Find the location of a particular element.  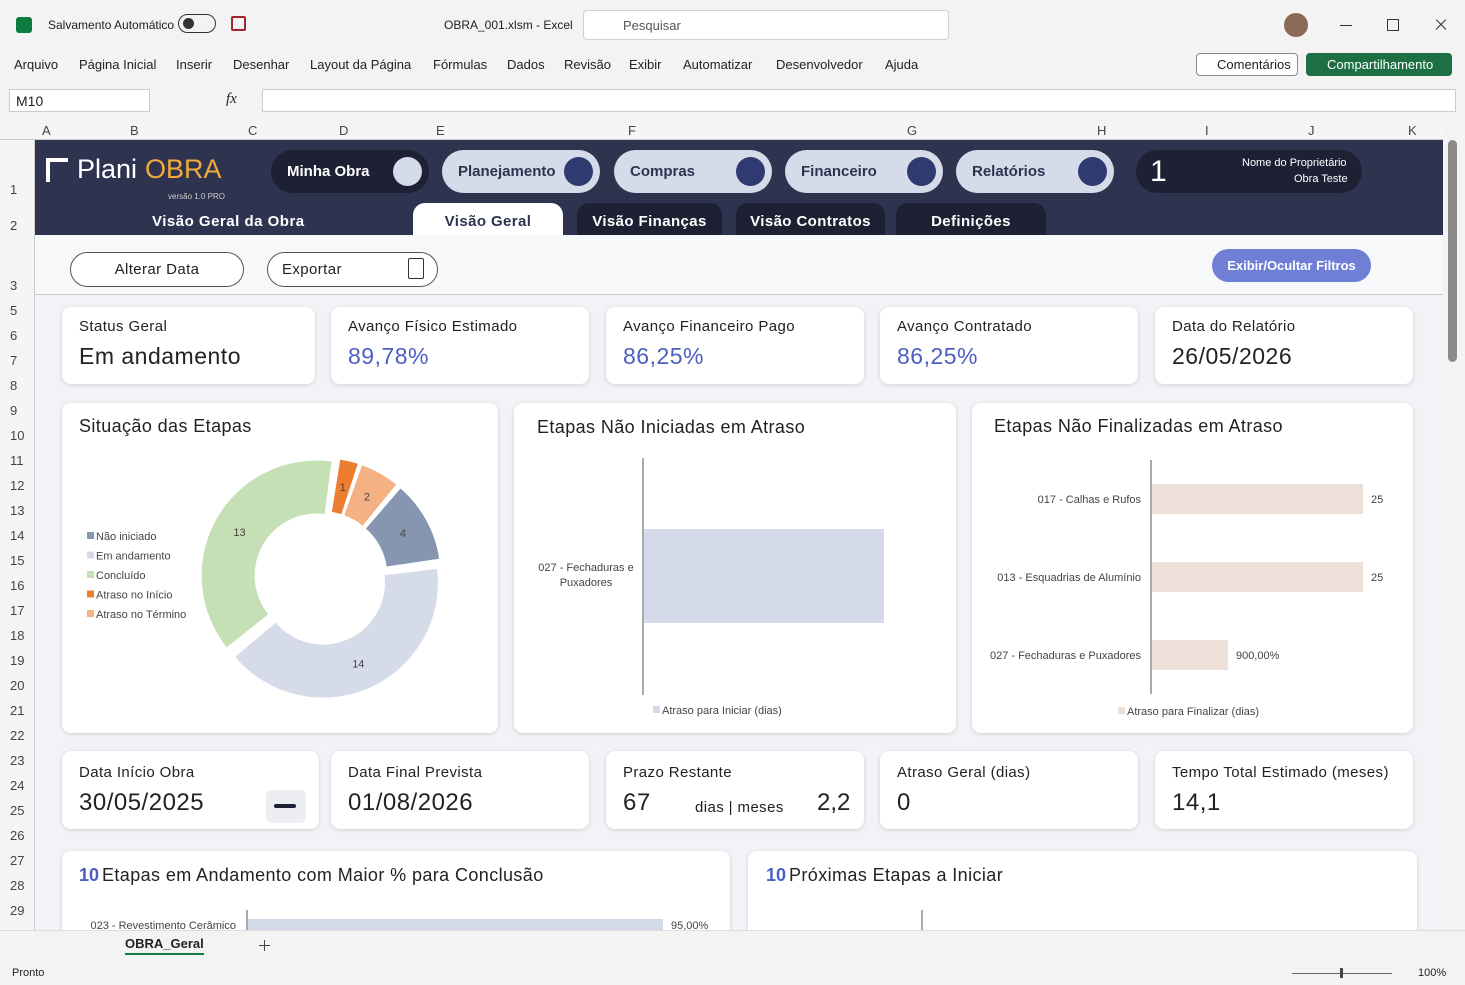

donut-data-label: 14 is located at coordinates (358, 665).